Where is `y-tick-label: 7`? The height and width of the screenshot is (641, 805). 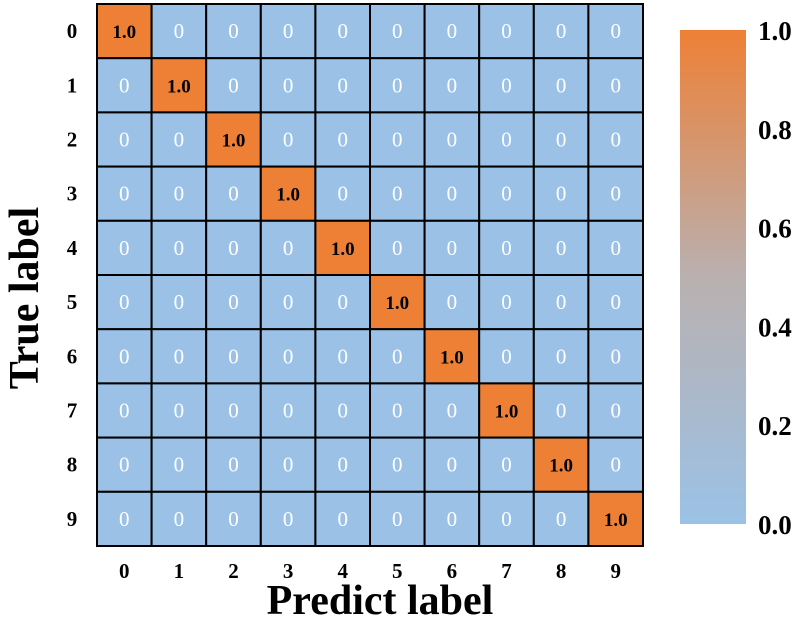 y-tick-label: 7 is located at coordinates (72, 411).